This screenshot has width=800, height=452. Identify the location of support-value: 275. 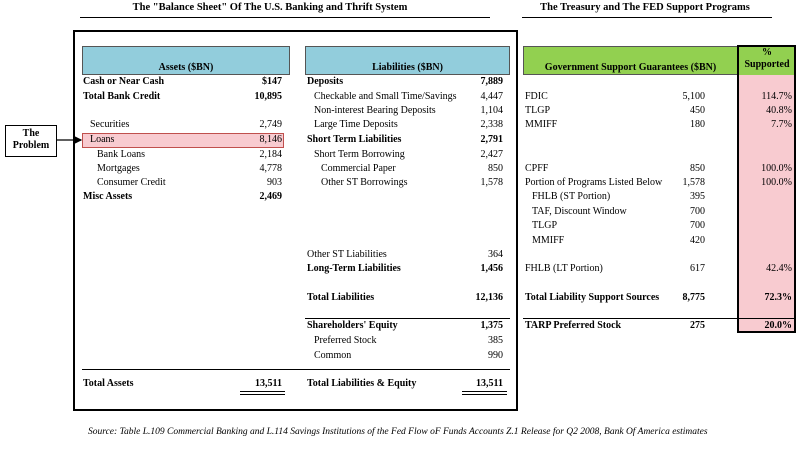
(697, 325).